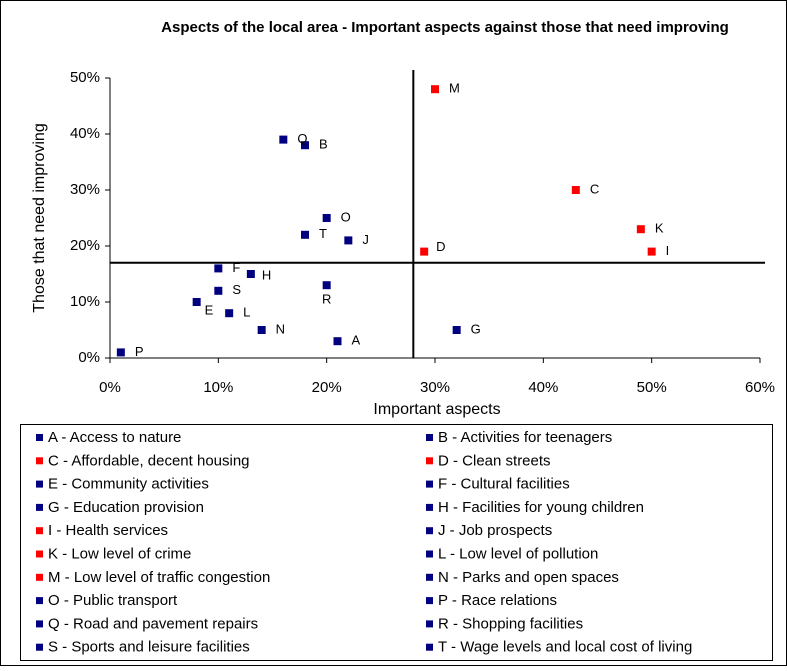 Image resolution: width=787 pixels, height=671 pixels. I want to click on point-label: M, so click(454, 88).